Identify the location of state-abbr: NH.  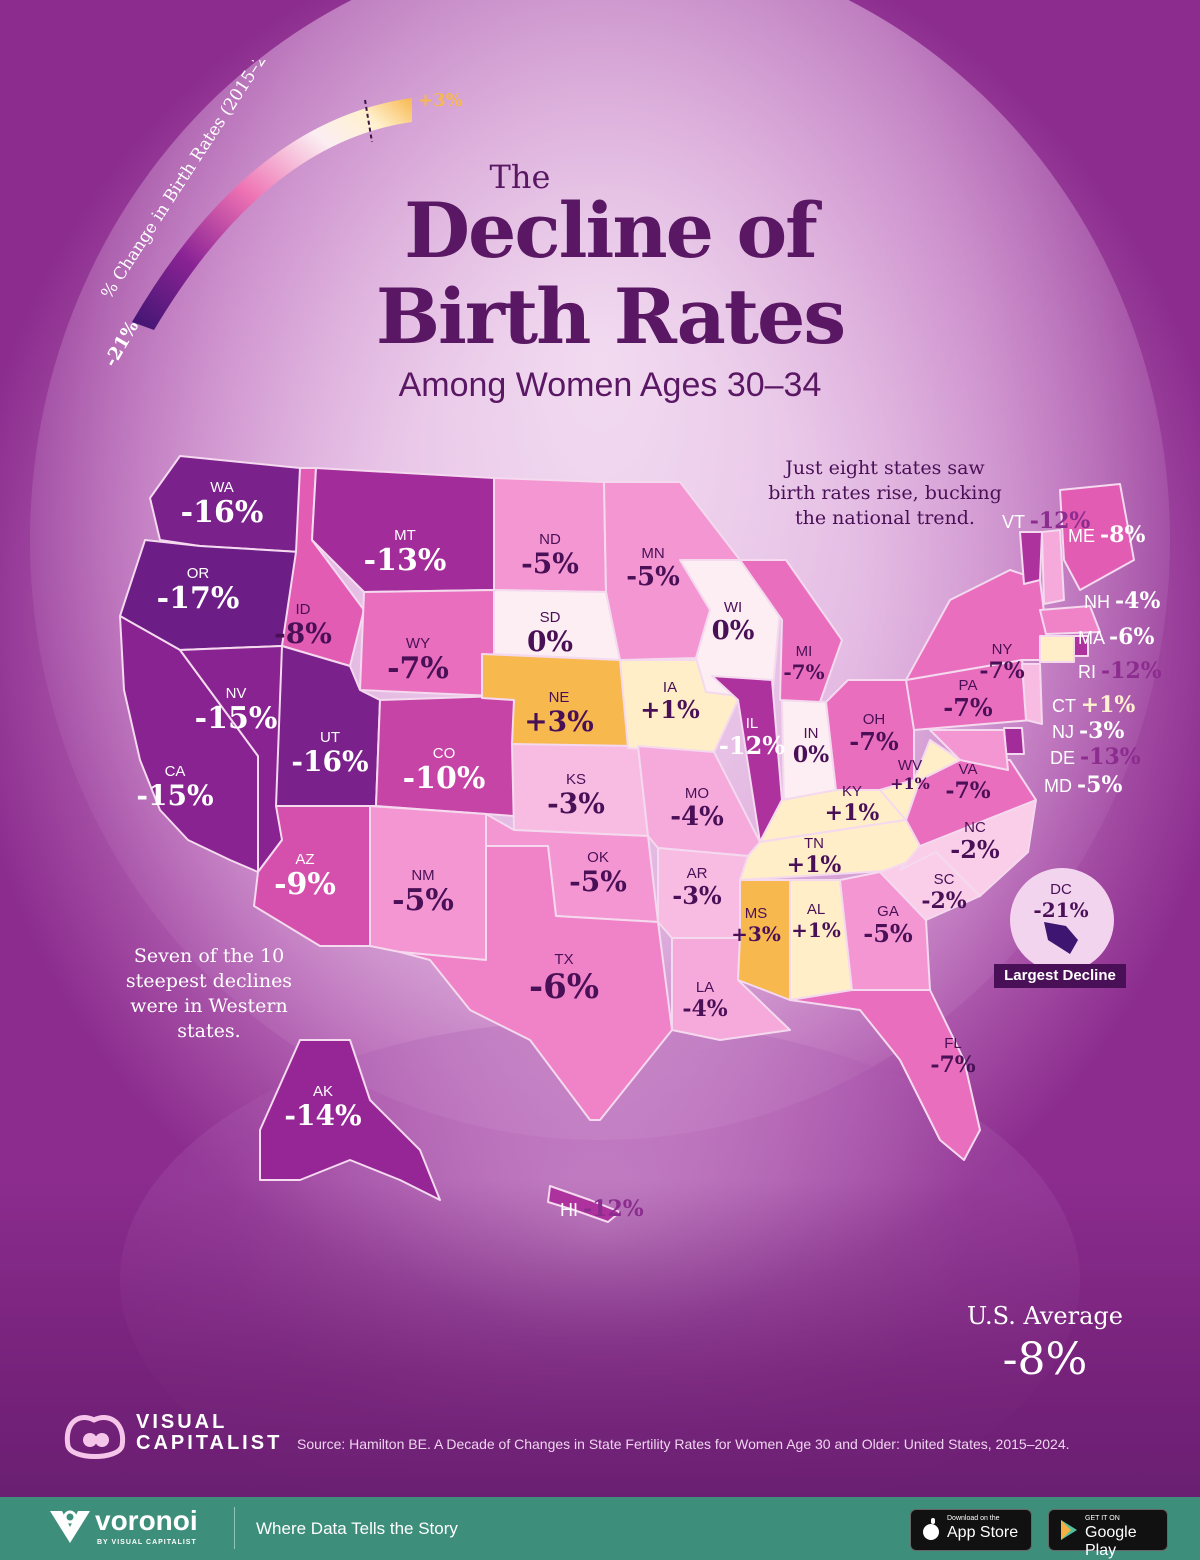
(1099, 602).